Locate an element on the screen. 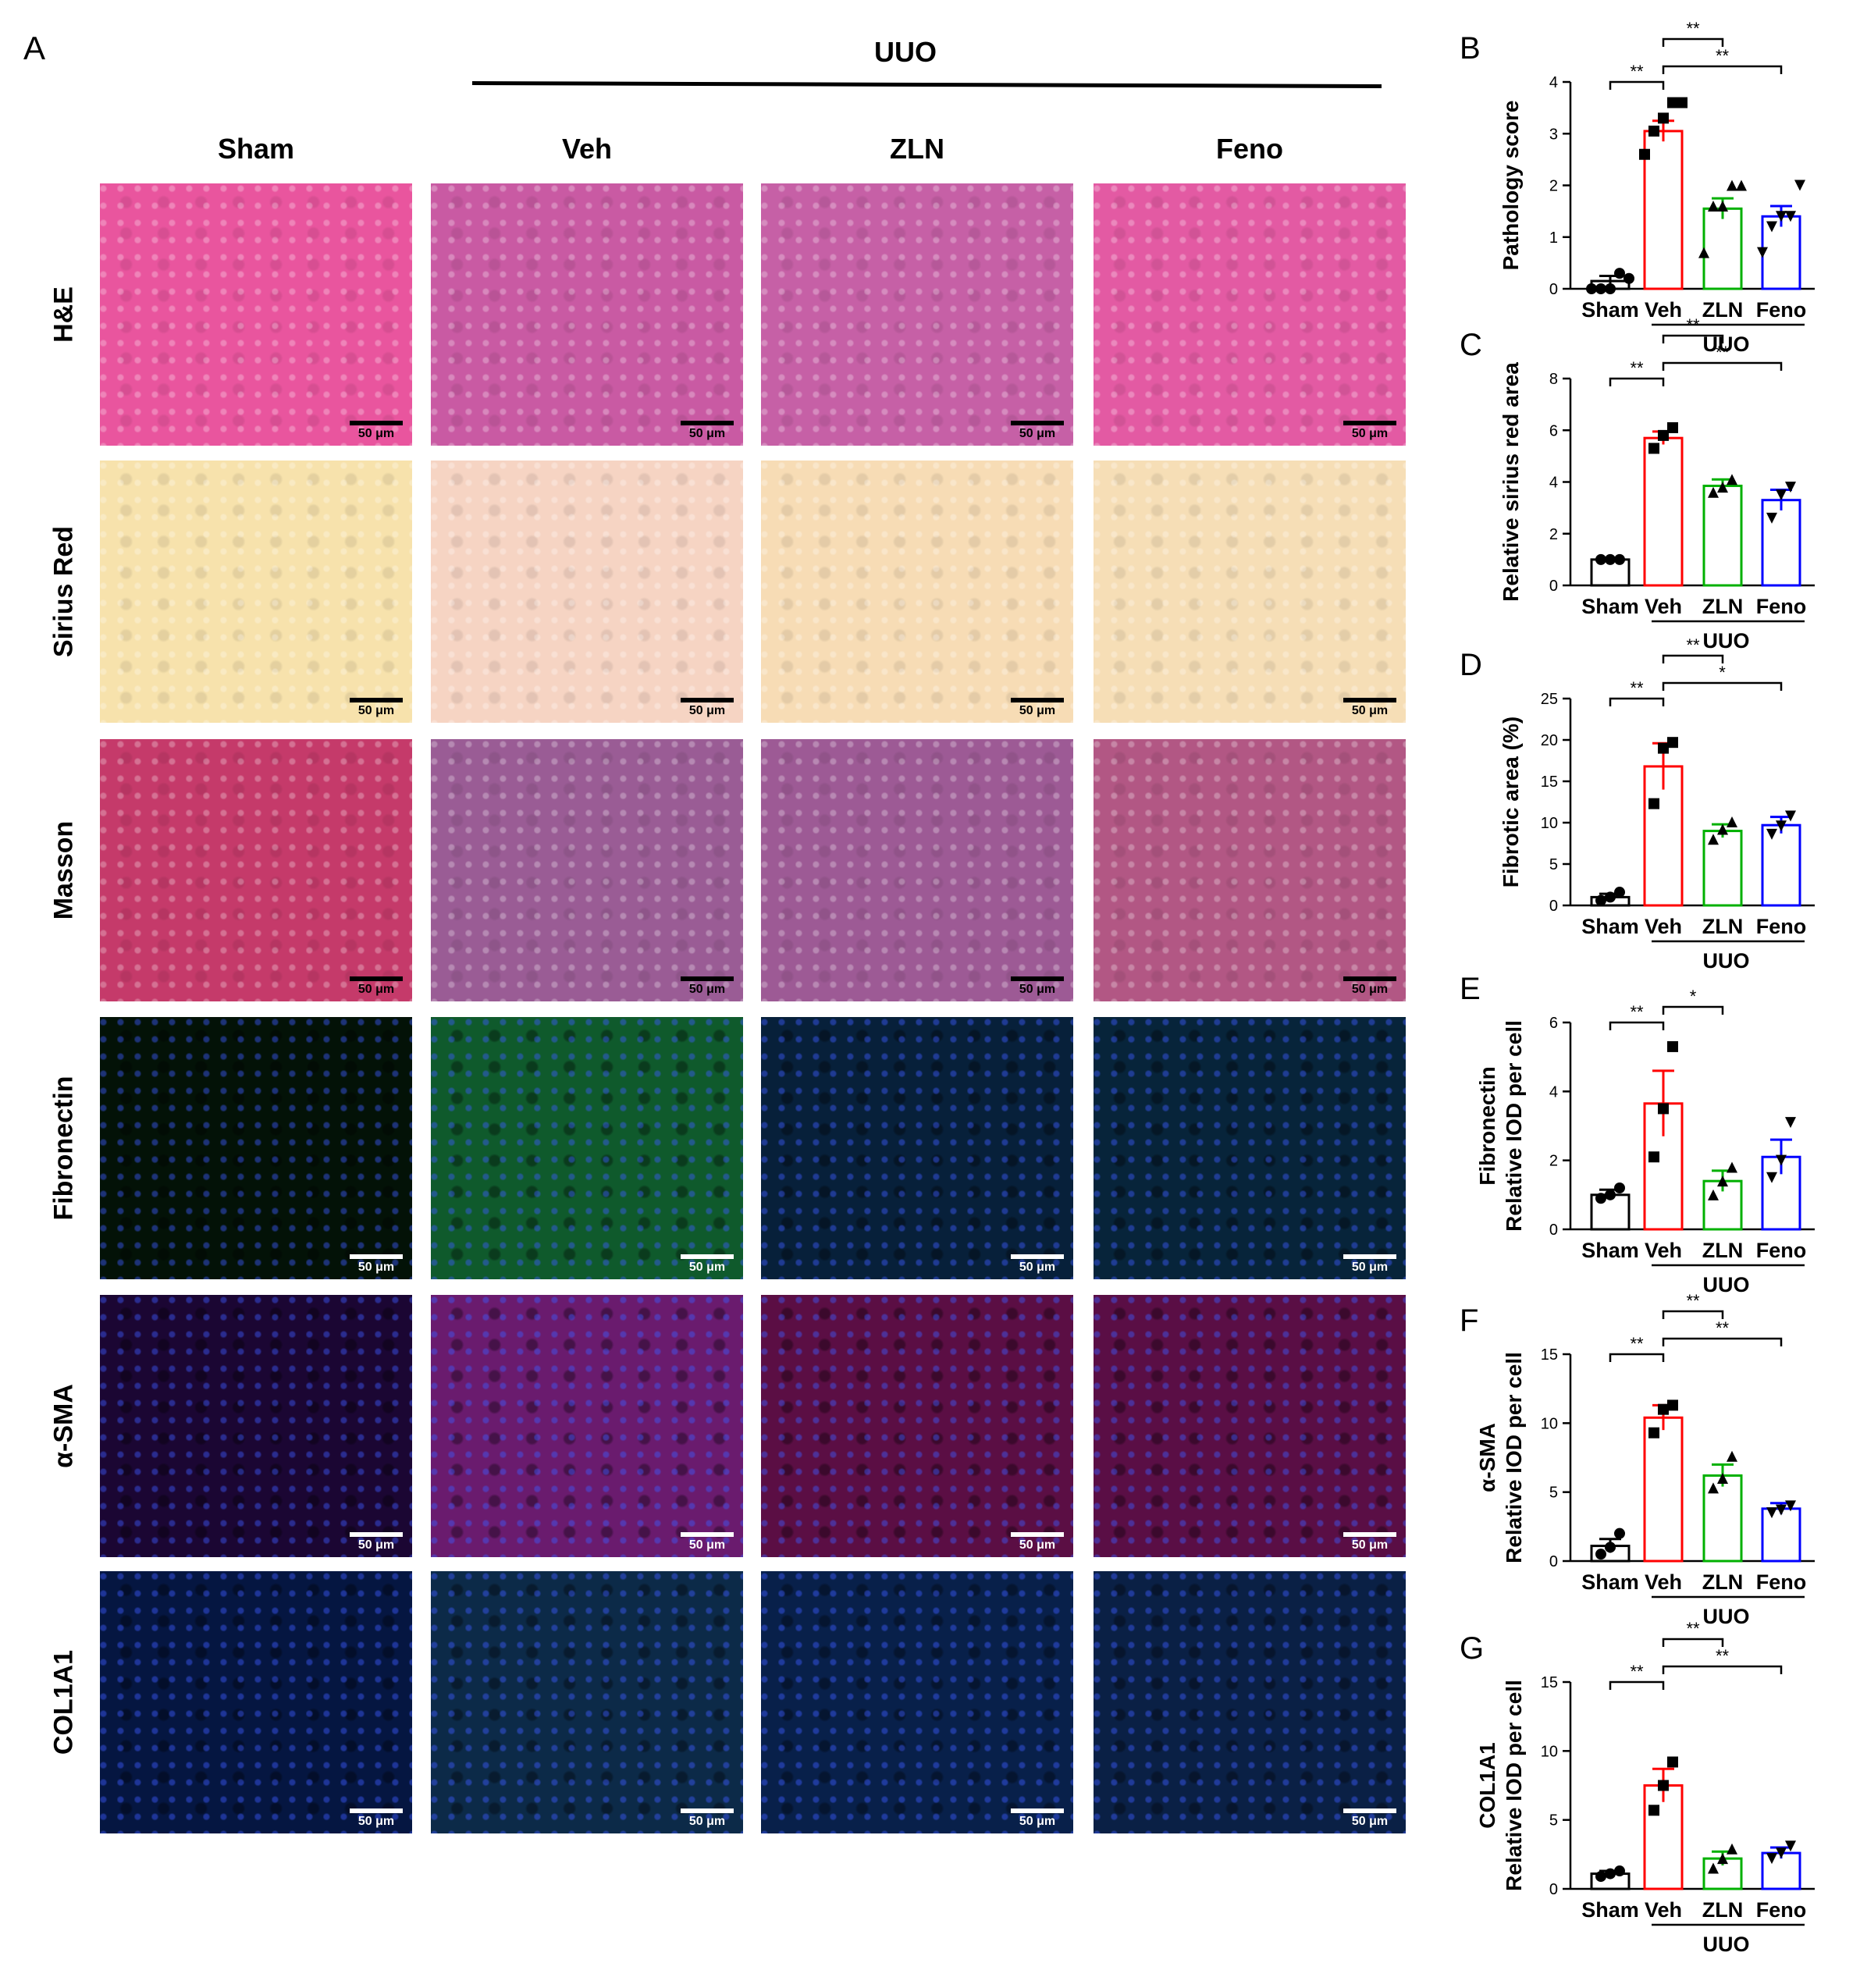 The width and height of the screenshot is (1860, 1988). y-tick-label: 10 is located at coordinates (1550, 1423).